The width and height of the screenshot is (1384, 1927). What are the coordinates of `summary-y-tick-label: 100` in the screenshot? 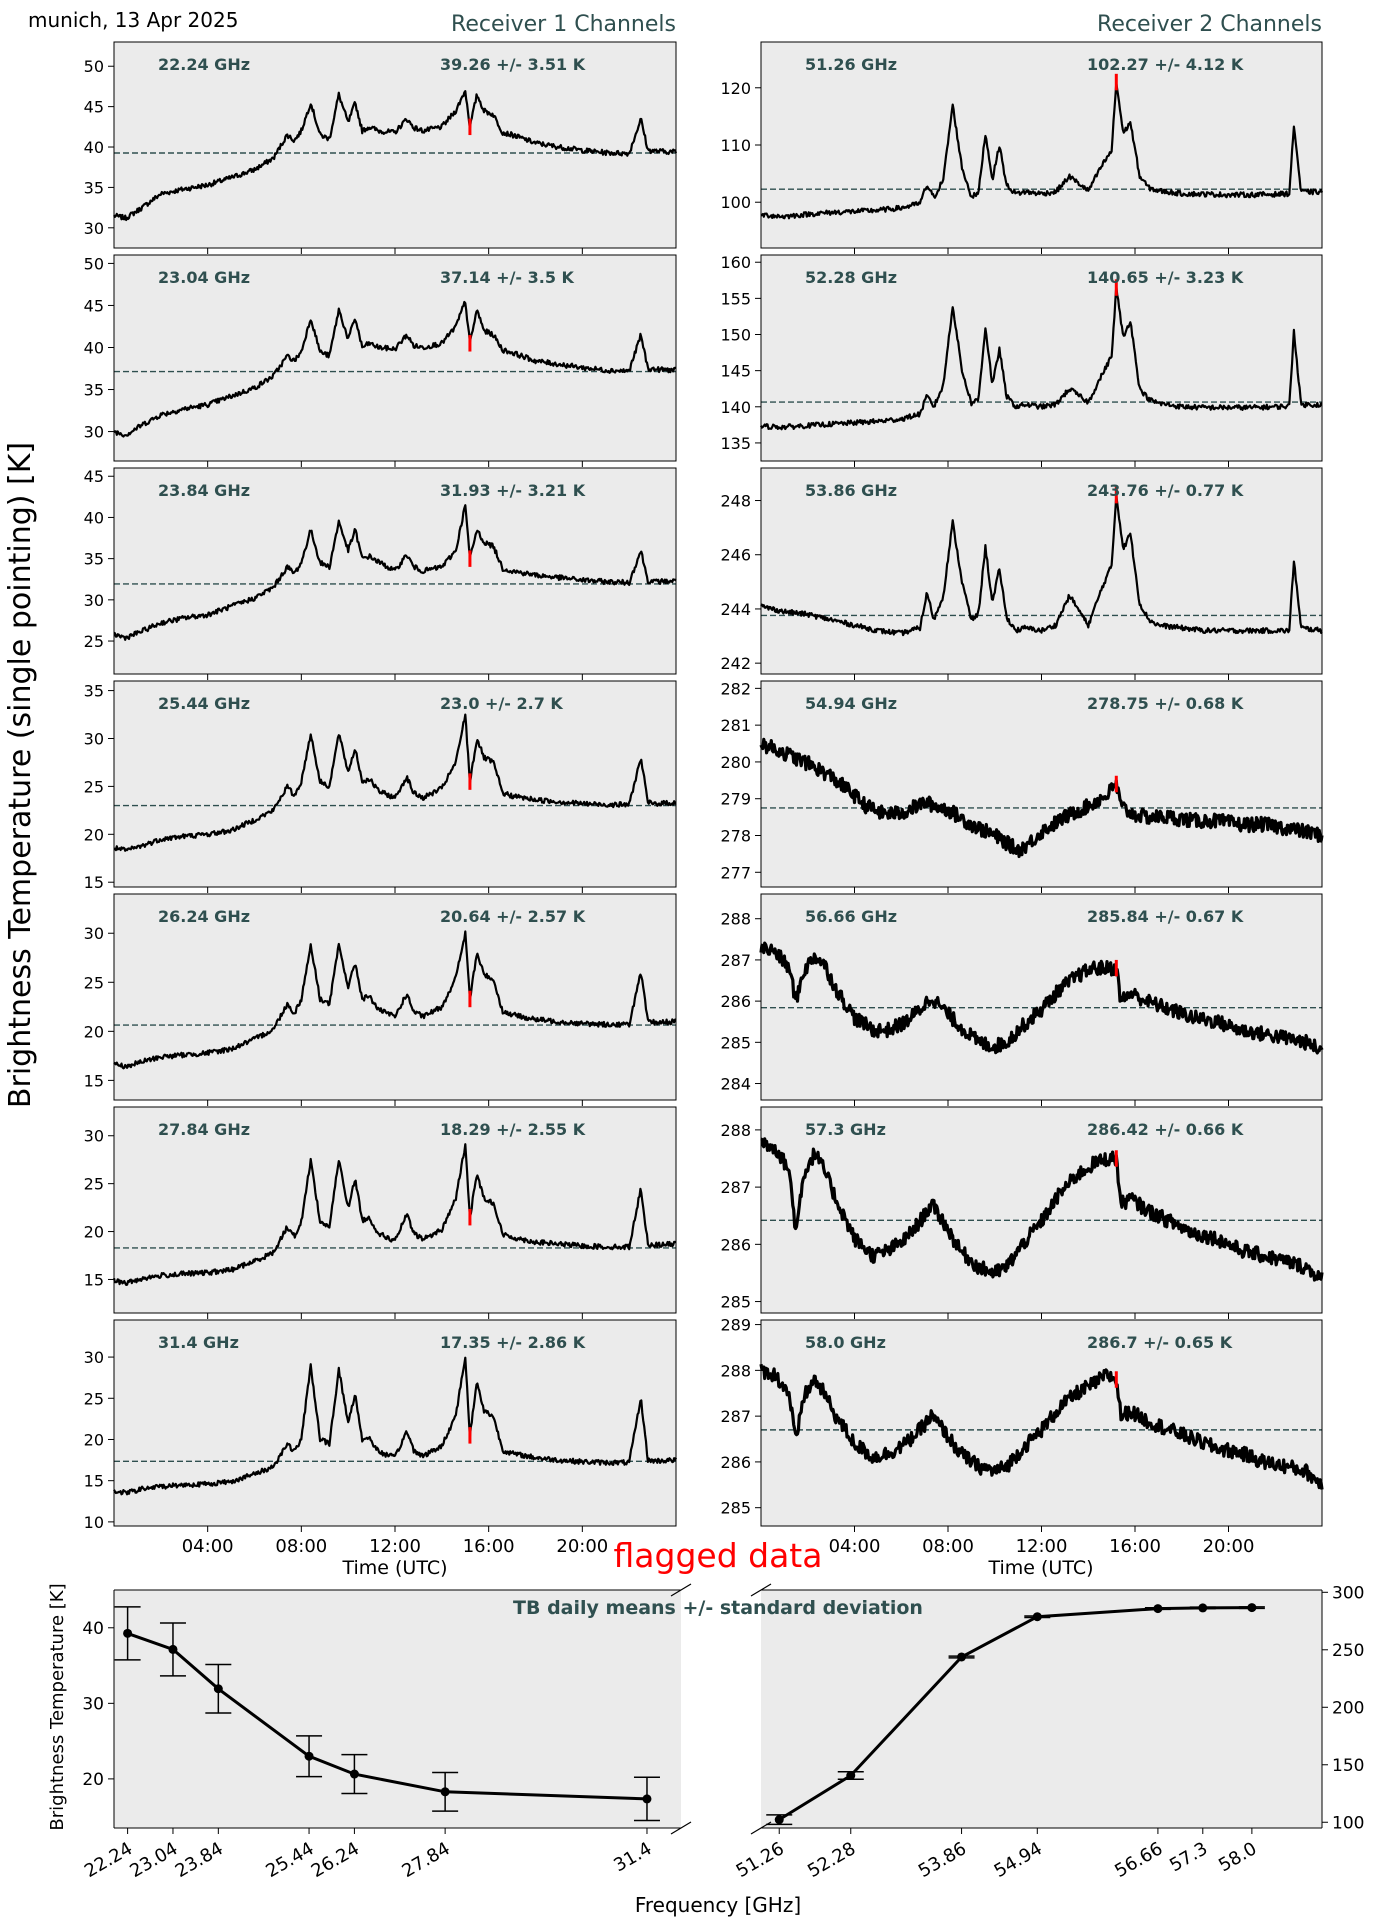 It's located at (1348, 1823).